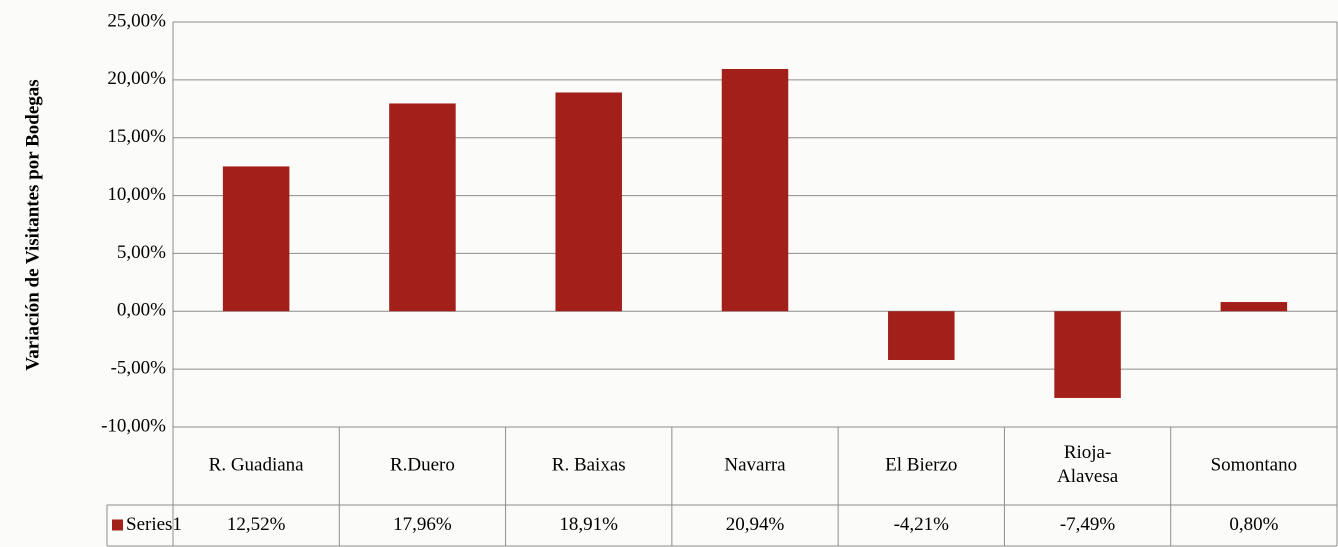 The height and width of the screenshot is (547, 1338). I want to click on x-tick-label: Rioja-Alavesa, so click(1088, 464).